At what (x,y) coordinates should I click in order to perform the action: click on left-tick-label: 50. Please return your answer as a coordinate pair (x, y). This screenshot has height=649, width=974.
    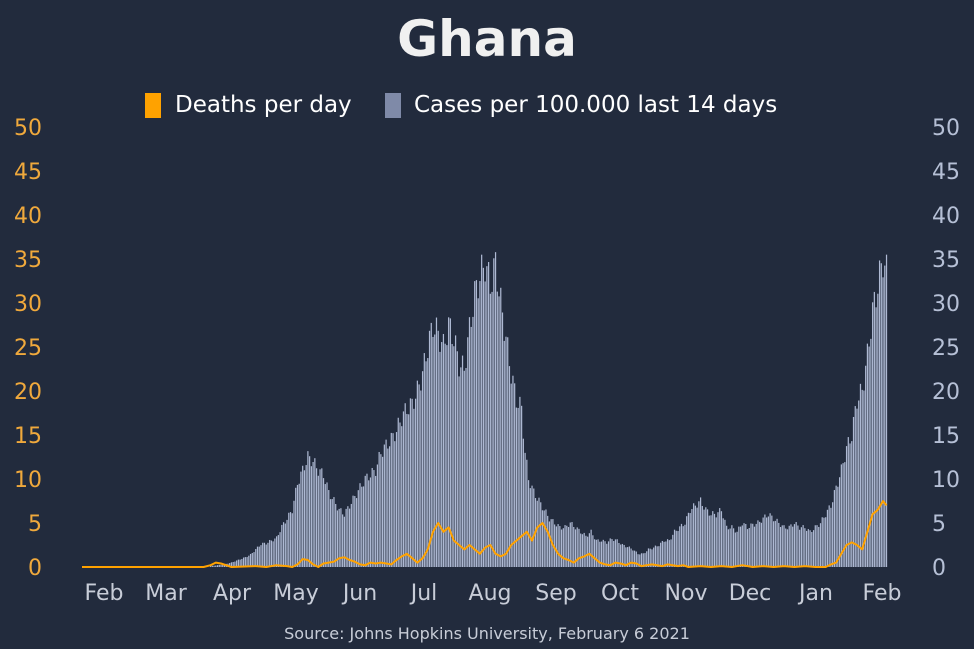
    Looking at the image, I should click on (28, 128).